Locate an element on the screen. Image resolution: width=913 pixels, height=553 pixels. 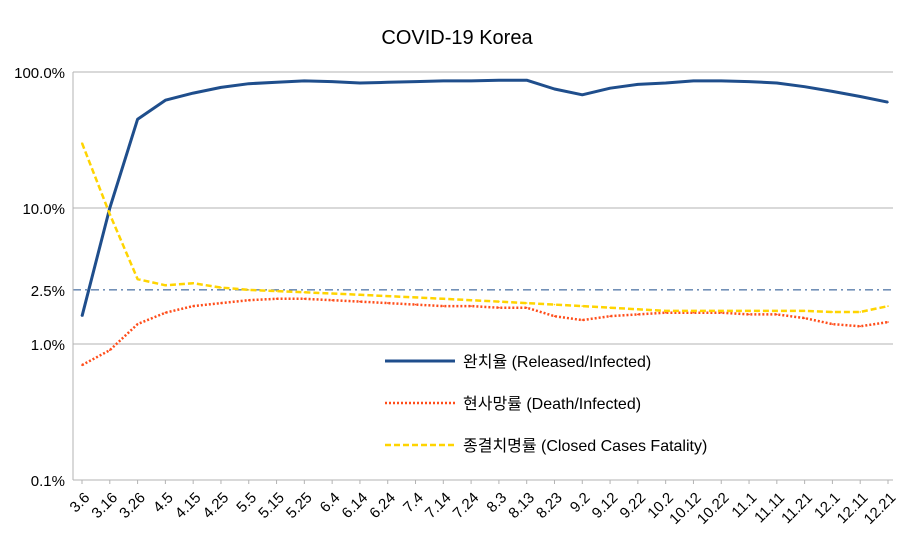
x-tick-label: 8.23 is located at coordinates (549, 505).